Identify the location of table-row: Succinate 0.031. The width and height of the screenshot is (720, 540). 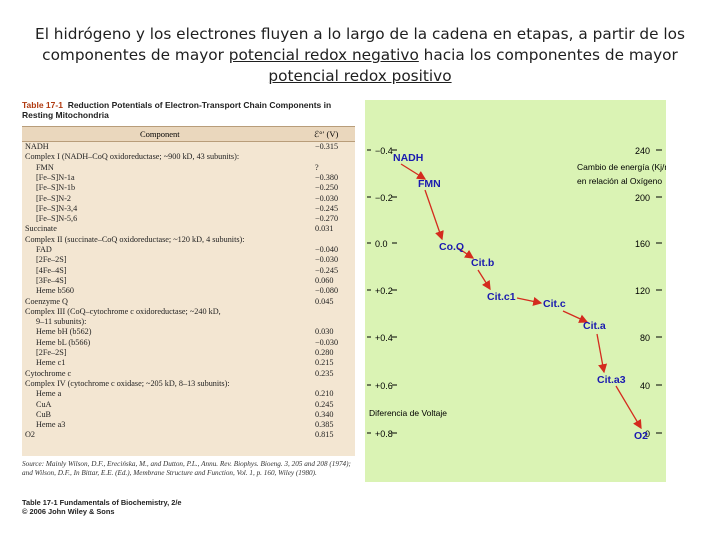
(188, 229).